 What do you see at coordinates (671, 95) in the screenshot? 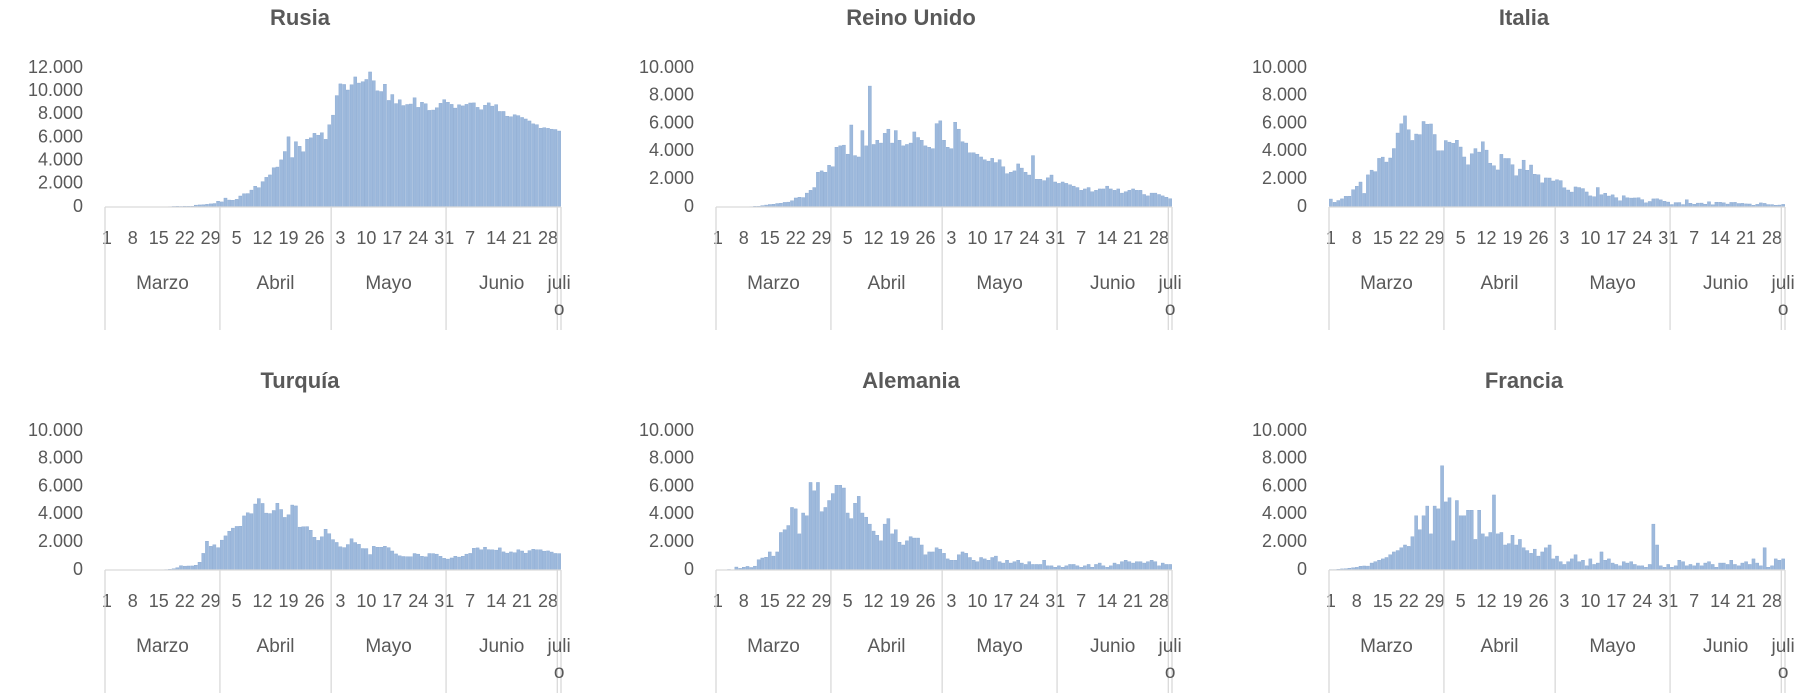
I see `y-tick-label: 8.000` at bounding box center [671, 95].